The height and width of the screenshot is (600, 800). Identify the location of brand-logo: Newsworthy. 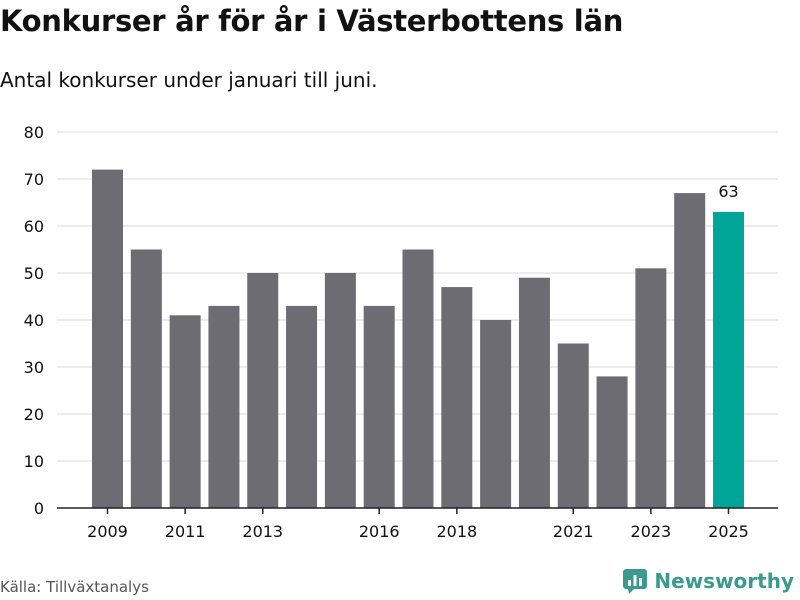
(708, 581).